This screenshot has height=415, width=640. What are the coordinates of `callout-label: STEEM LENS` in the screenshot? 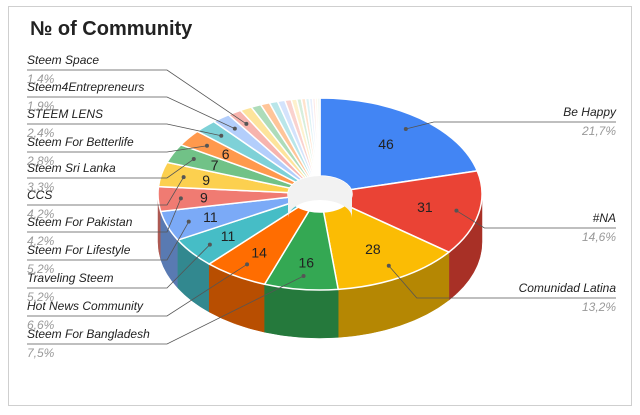 It's located at (65, 114).